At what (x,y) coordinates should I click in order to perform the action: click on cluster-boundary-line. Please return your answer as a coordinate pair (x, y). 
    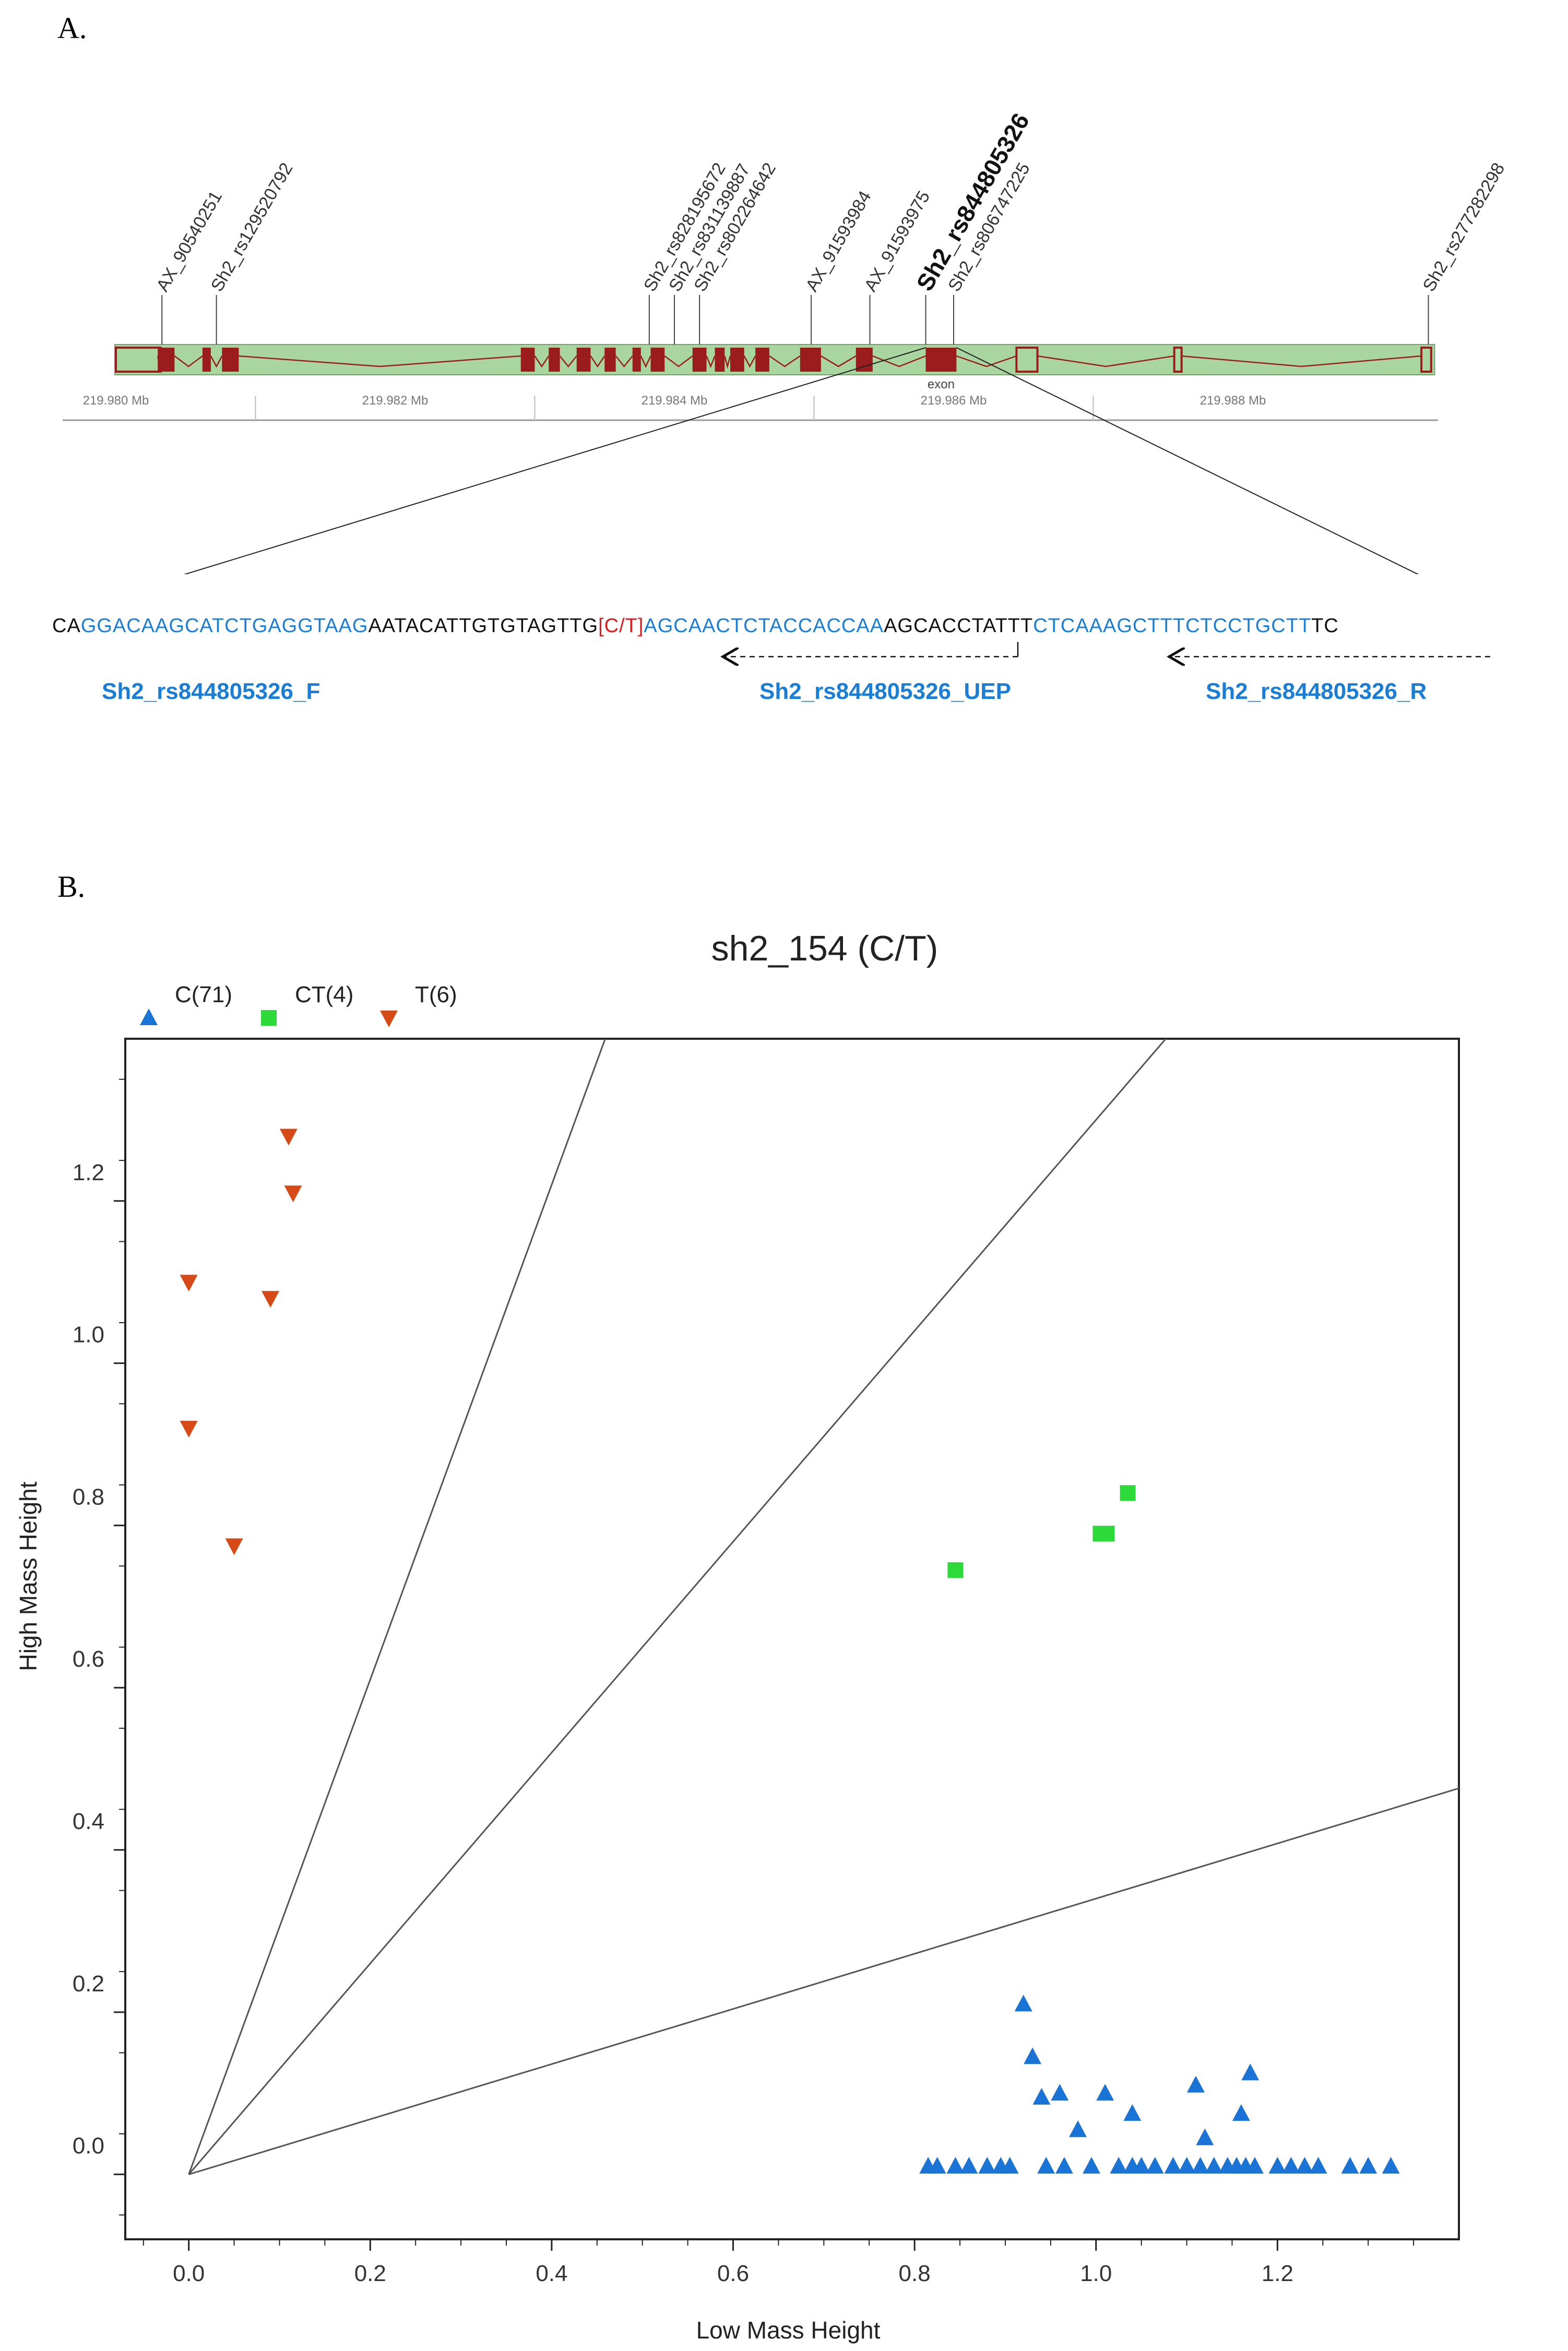
    Looking at the image, I should click on (823, 1981).